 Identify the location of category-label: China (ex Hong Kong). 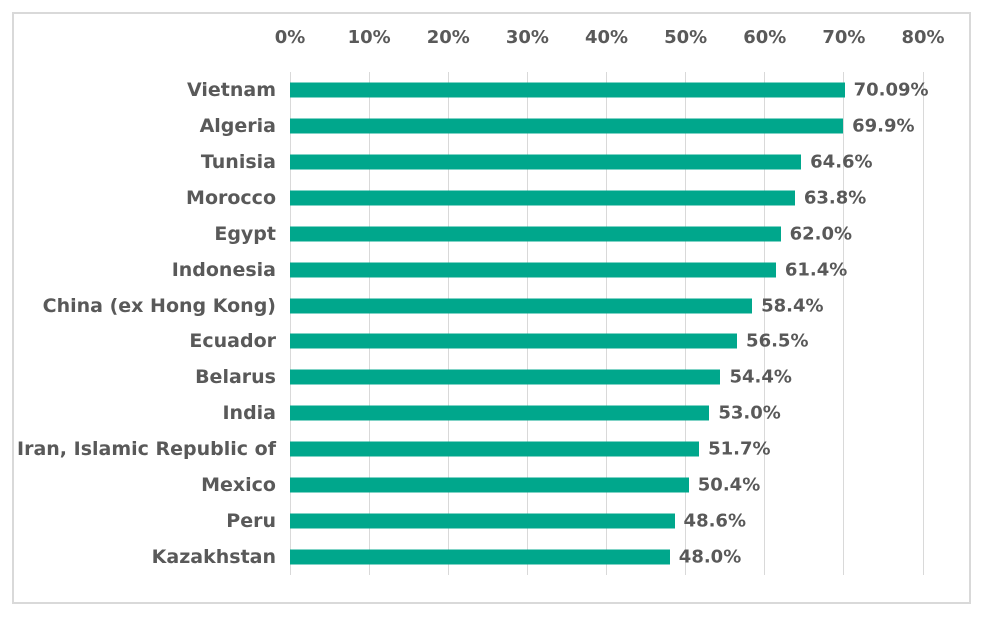
(159, 305).